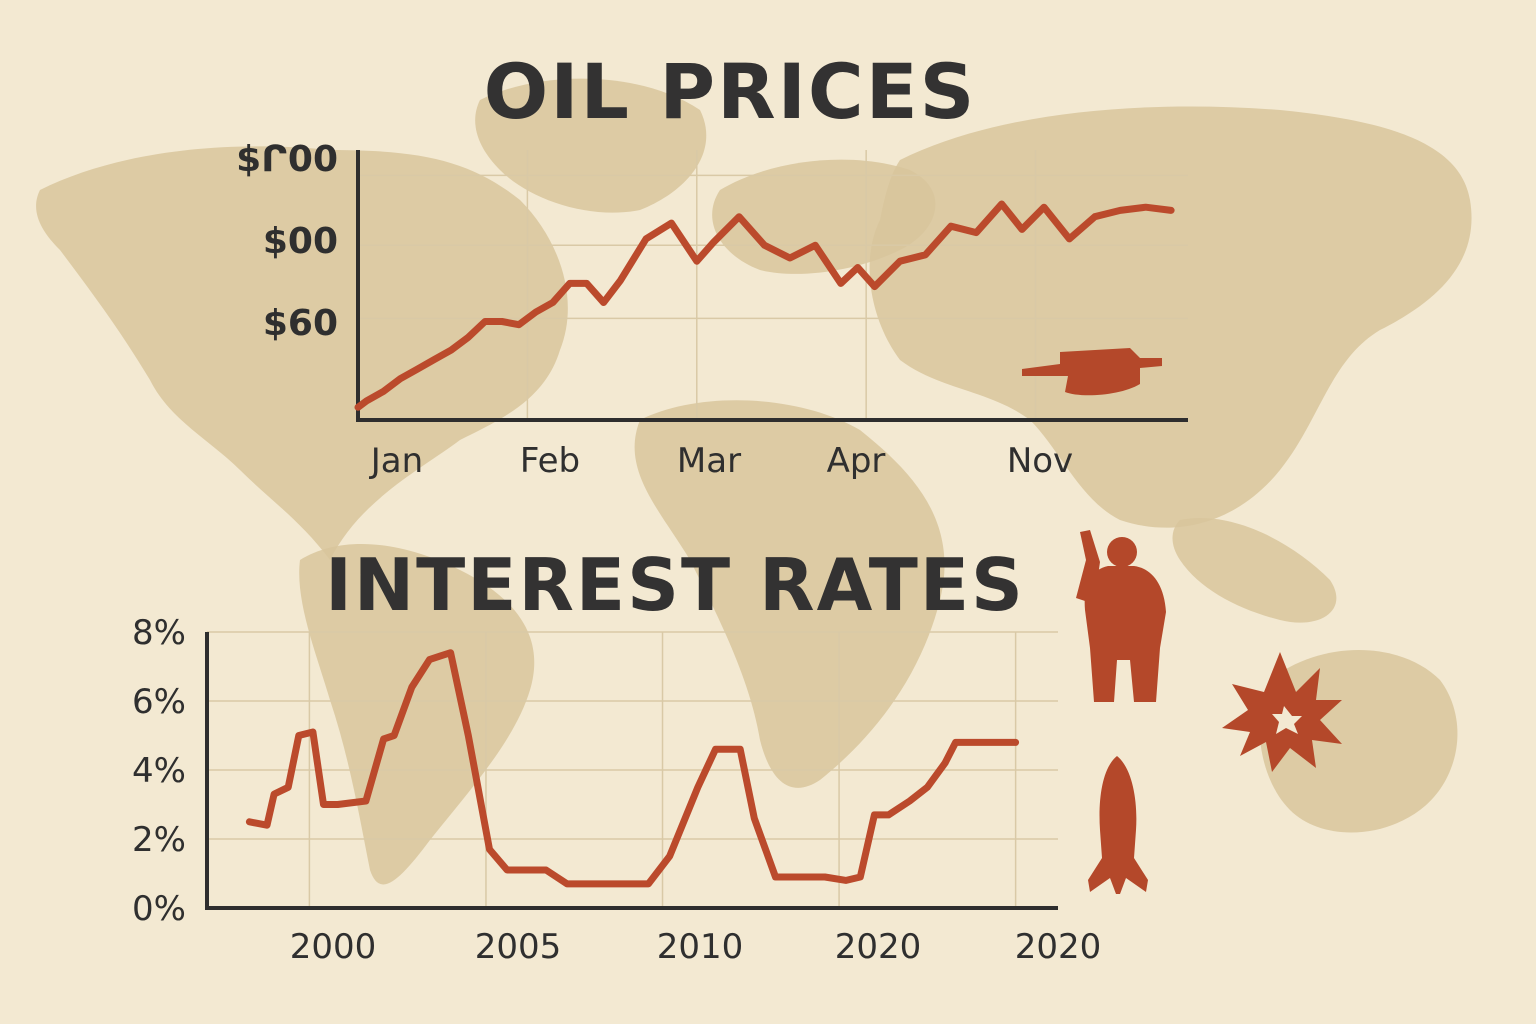  What do you see at coordinates (159, 909) in the screenshot?
I see `rate-y-tick-label: 0%` at bounding box center [159, 909].